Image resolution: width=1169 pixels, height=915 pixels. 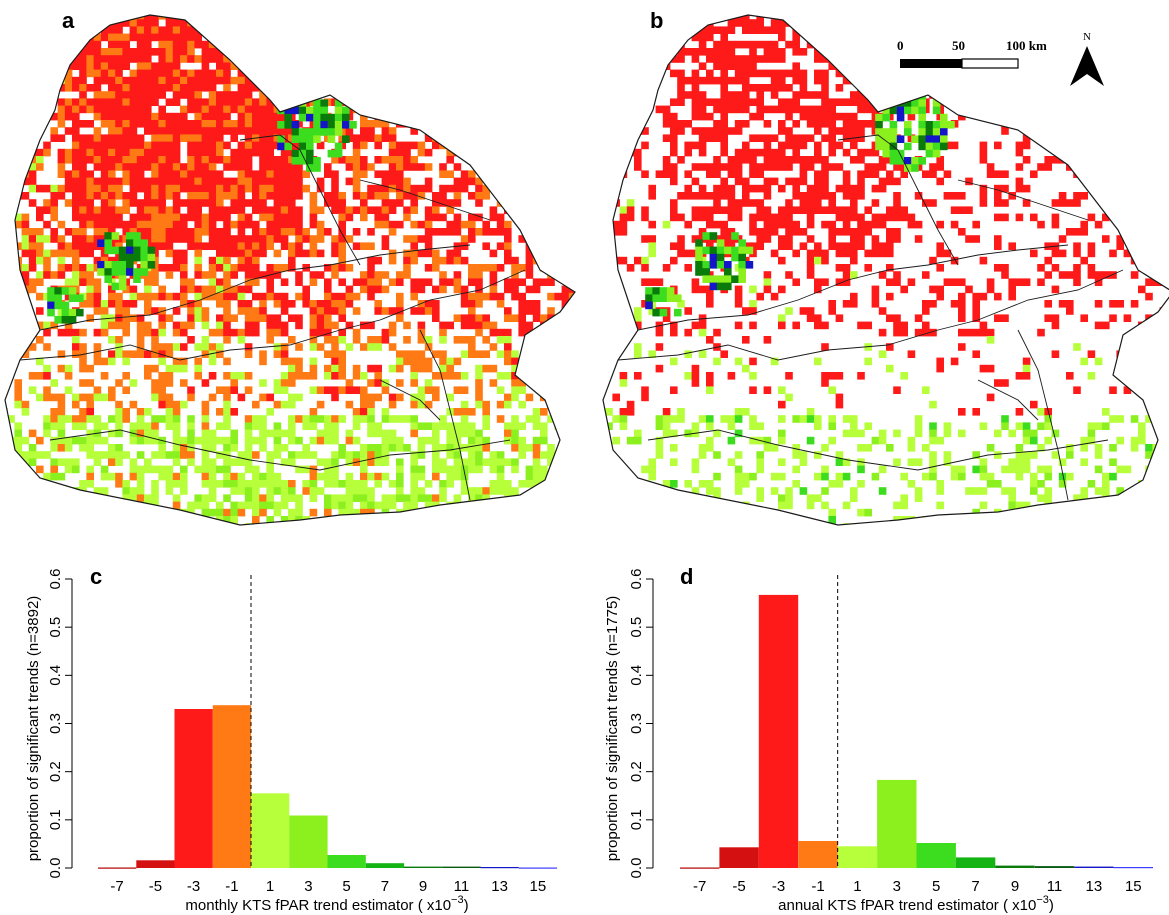 I want to click on panel-b-label: b, so click(x=656, y=20).